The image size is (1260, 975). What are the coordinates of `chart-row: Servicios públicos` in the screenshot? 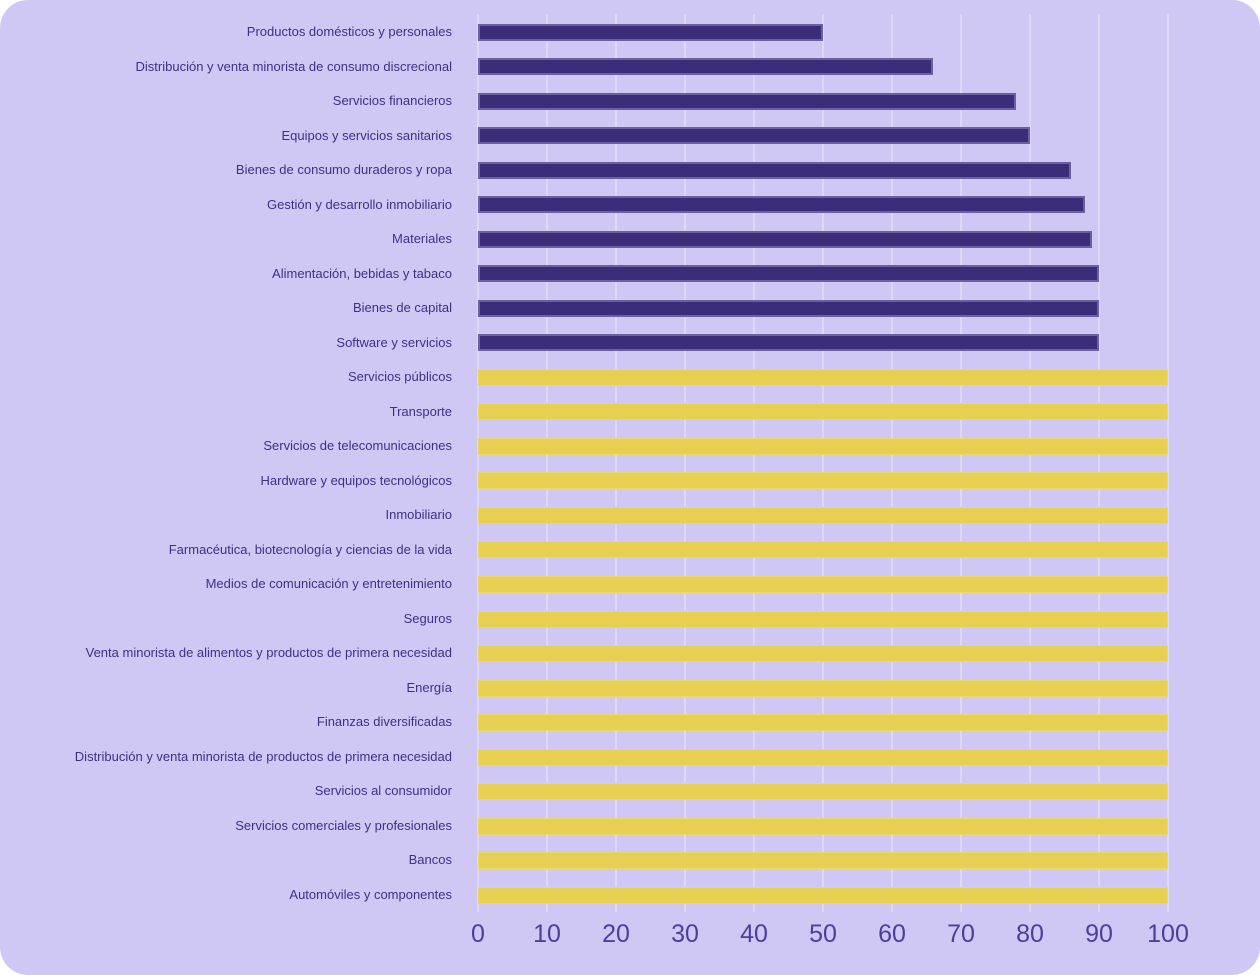 It's located at (584, 377).